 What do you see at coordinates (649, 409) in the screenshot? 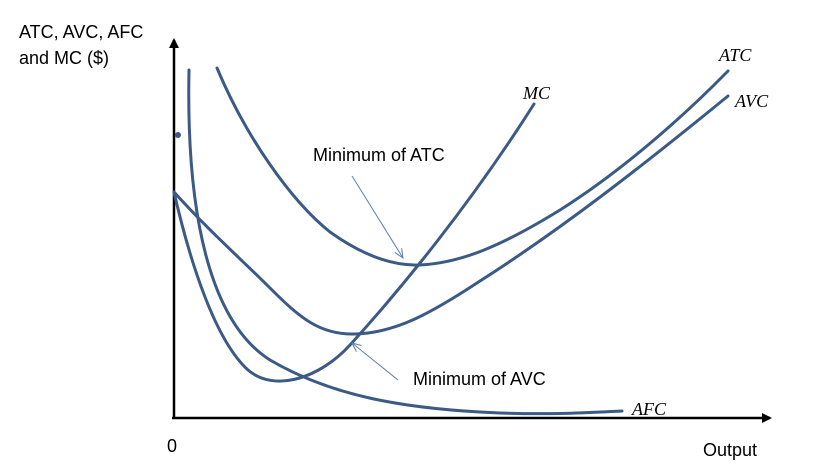
I see `series-label-afc: AFC` at bounding box center [649, 409].